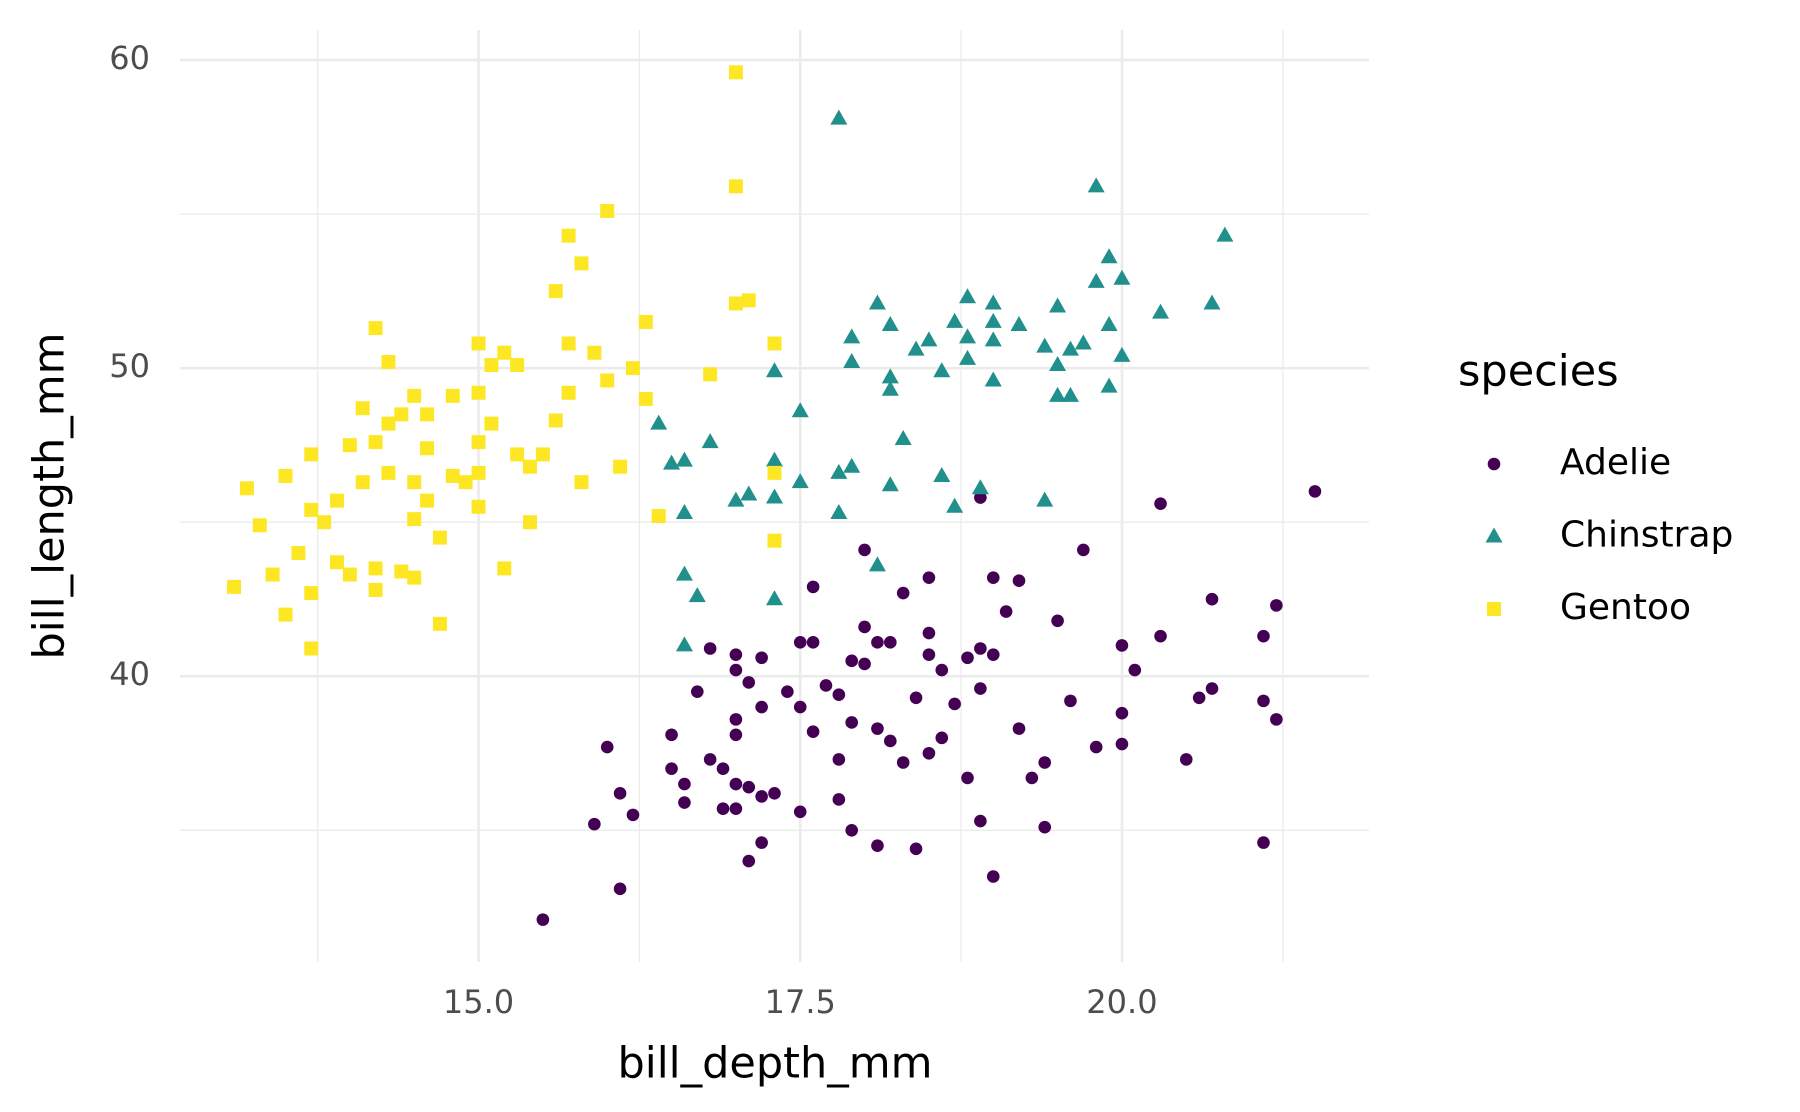 The height and width of the screenshot is (1112, 1800). I want to click on y-tick-label: 50, so click(129, 366).